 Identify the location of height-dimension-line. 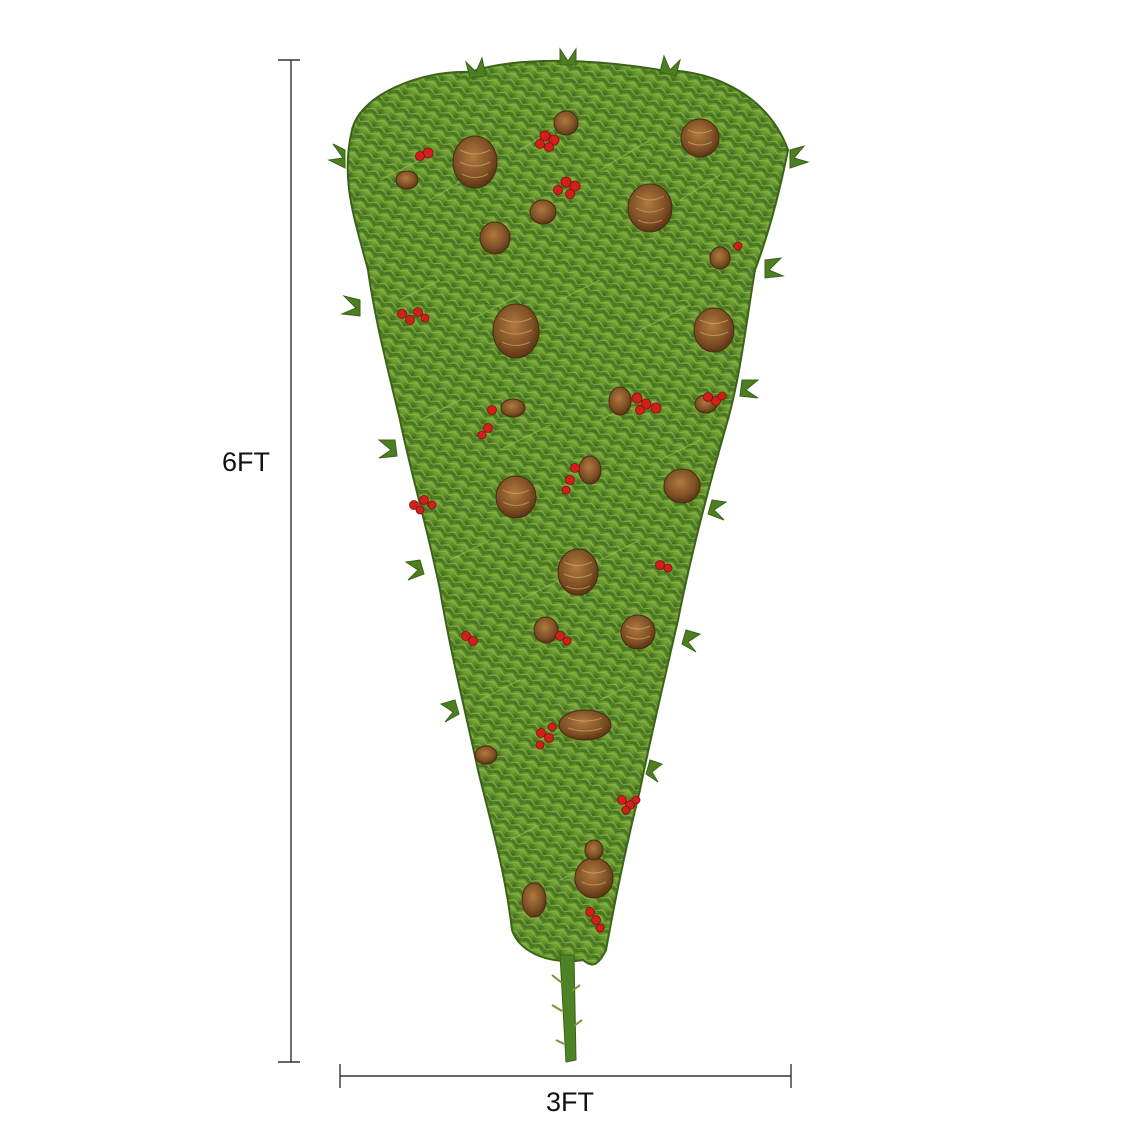
(289, 561).